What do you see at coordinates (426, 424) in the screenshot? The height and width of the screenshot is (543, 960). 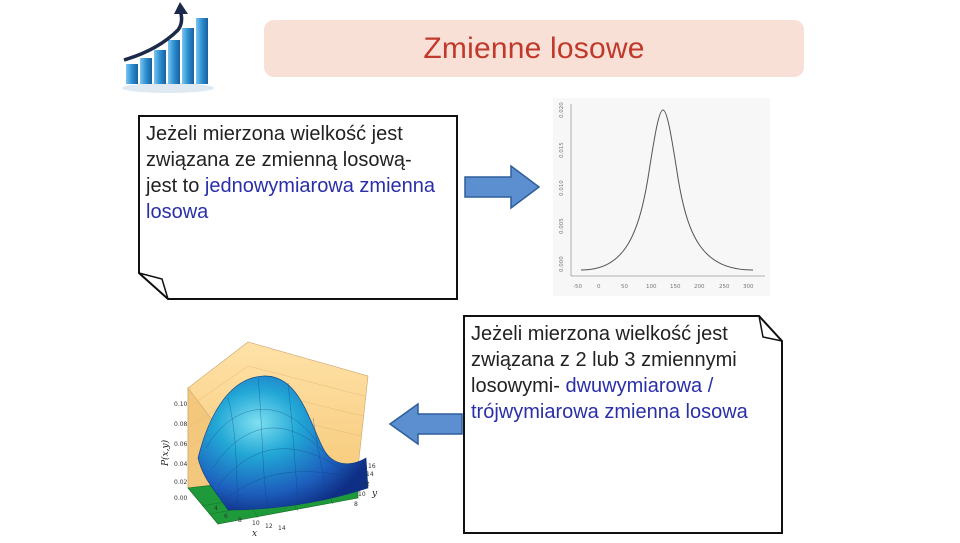 I see `arrow-left-icon` at bounding box center [426, 424].